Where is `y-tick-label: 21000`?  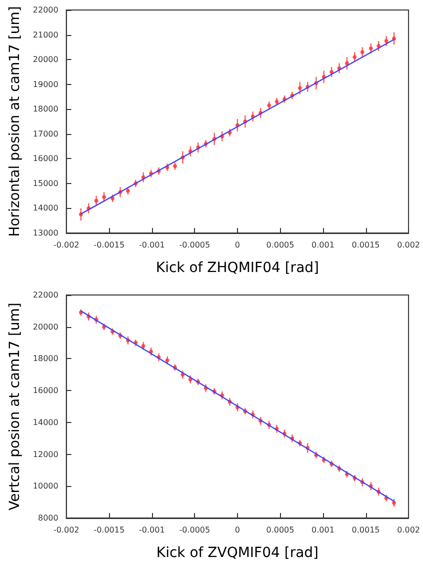
y-tick-label: 21000 is located at coordinates (45, 35).